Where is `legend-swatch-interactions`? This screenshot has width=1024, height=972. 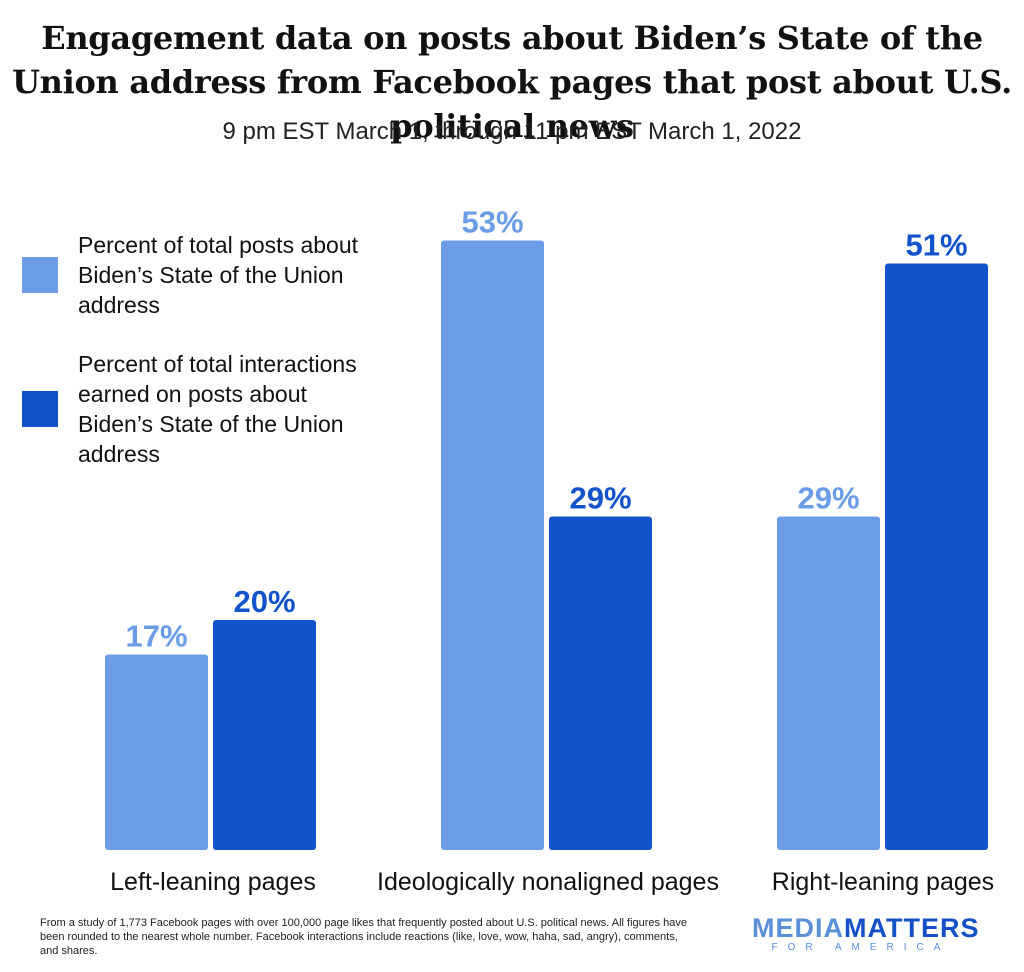 legend-swatch-interactions is located at coordinates (40, 409).